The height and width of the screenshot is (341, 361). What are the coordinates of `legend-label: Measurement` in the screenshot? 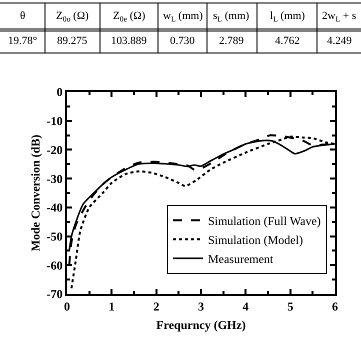 It's located at (241, 259).